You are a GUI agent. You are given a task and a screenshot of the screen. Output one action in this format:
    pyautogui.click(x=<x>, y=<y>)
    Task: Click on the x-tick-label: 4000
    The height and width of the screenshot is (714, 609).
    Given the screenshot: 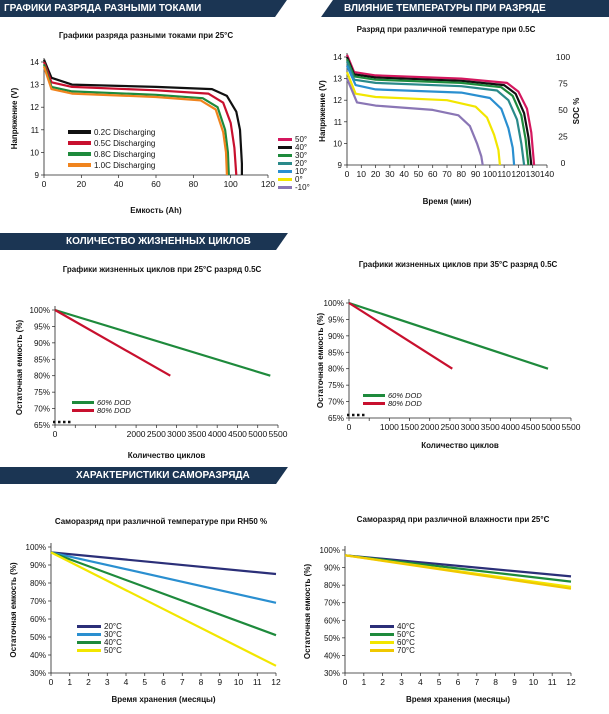 What is the action you would take?
    pyautogui.click(x=510, y=427)
    